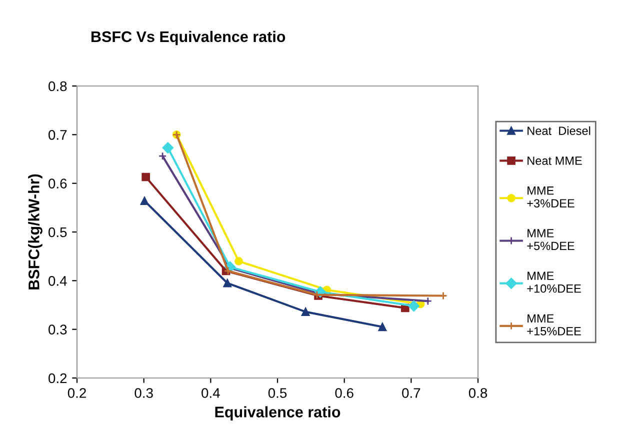  I want to click on x-tick-label: 0.8, so click(478, 393).